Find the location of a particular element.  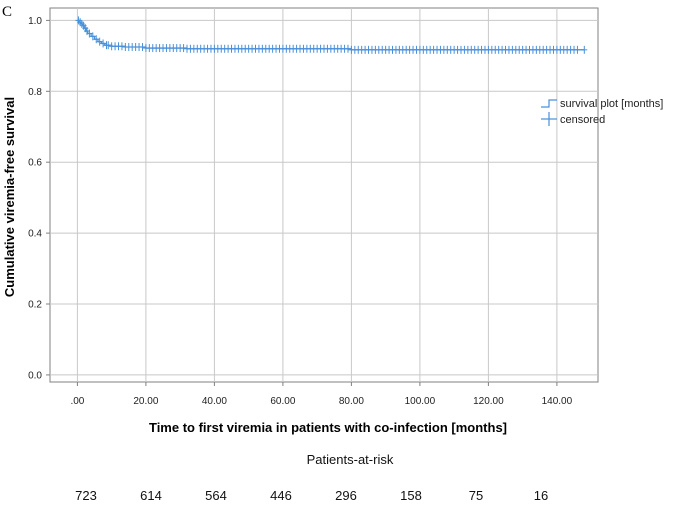

x-tick-label: .00 is located at coordinates (77, 401).